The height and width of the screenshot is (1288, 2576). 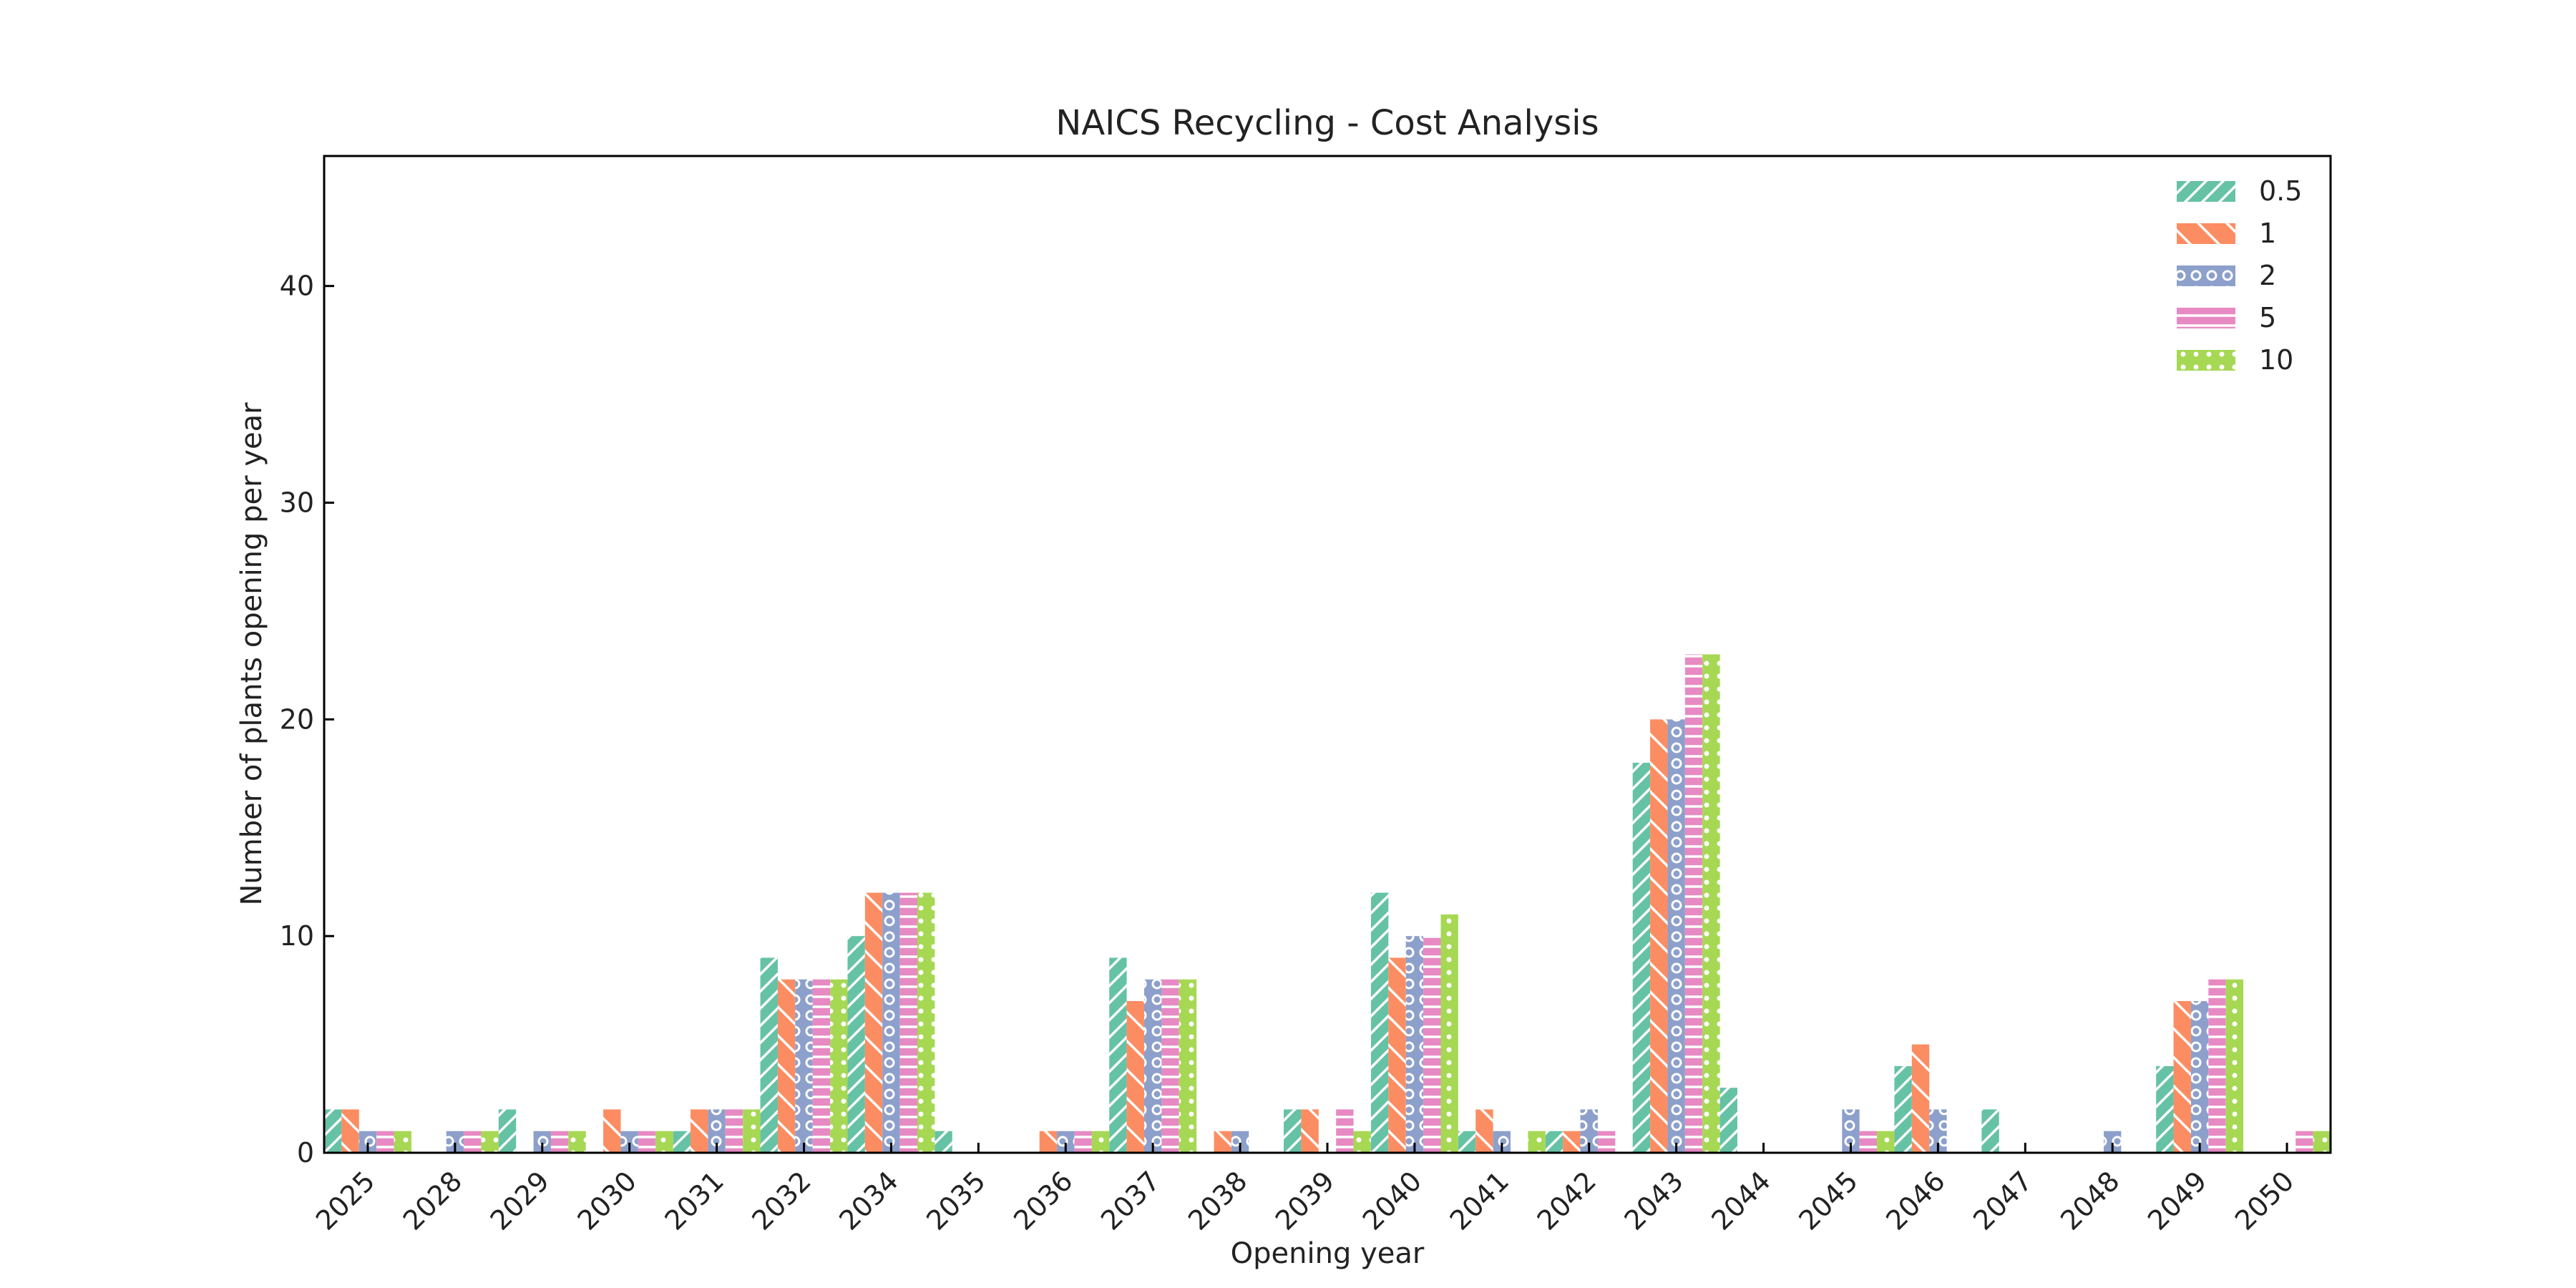 What do you see at coordinates (2182, 1077) in the screenshot?
I see `bar-1-2049` at bounding box center [2182, 1077].